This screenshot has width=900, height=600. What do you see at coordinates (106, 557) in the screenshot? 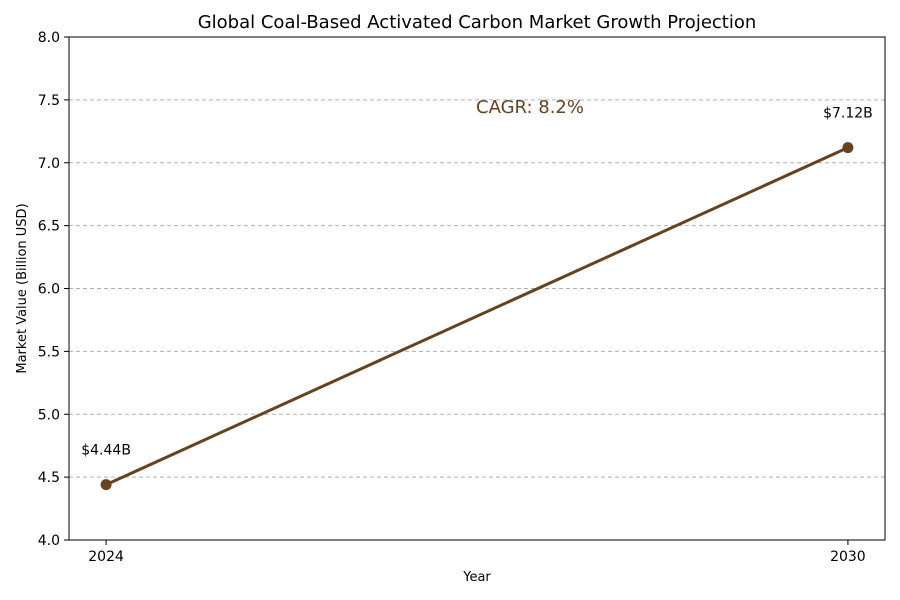
I see `x-tick-label: 2024` at bounding box center [106, 557].